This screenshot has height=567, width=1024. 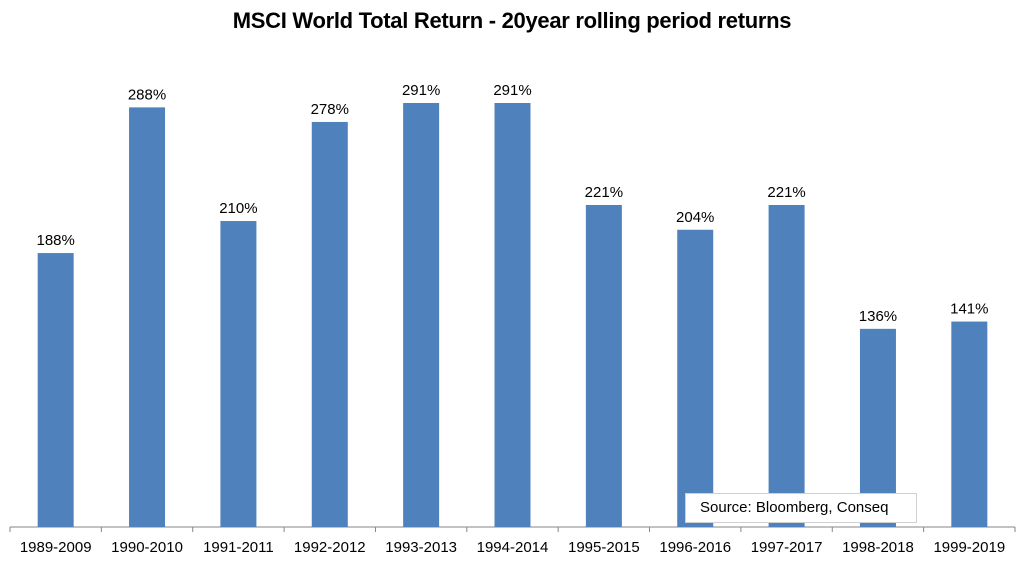 What do you see at coordinates (421, 315) in the screenshot?
I see `bar-1993-2013` at bounding box center [421, 315].